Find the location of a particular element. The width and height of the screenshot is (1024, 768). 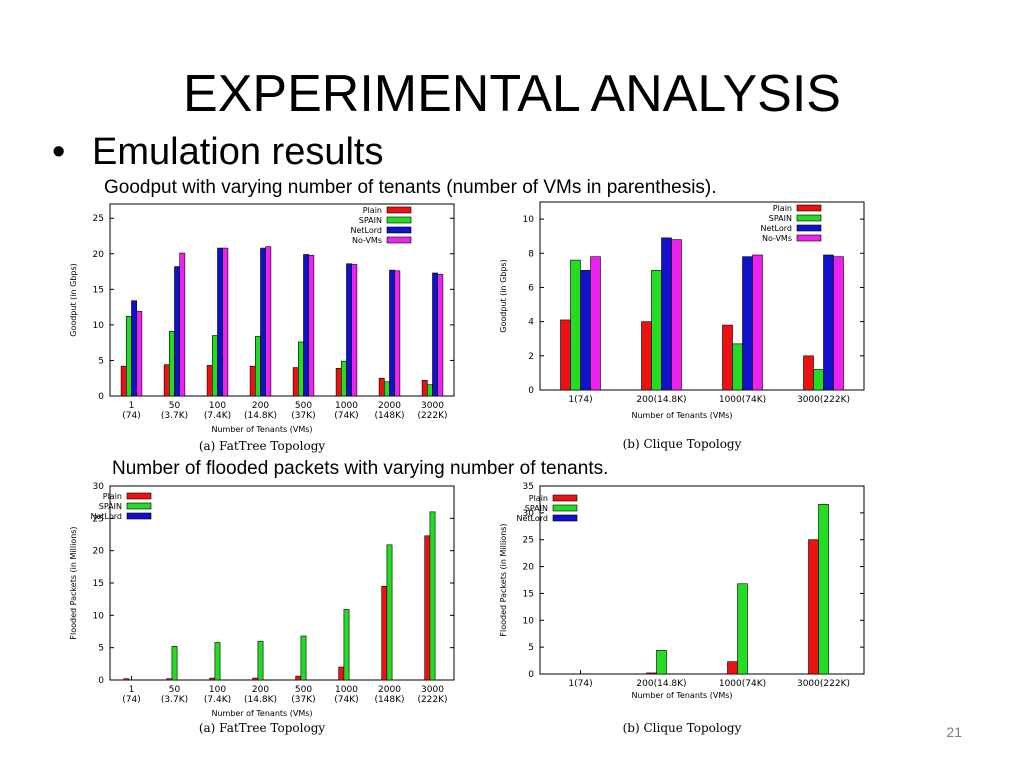

bullet-text: Emulation results is located at coordinates (238, 152).